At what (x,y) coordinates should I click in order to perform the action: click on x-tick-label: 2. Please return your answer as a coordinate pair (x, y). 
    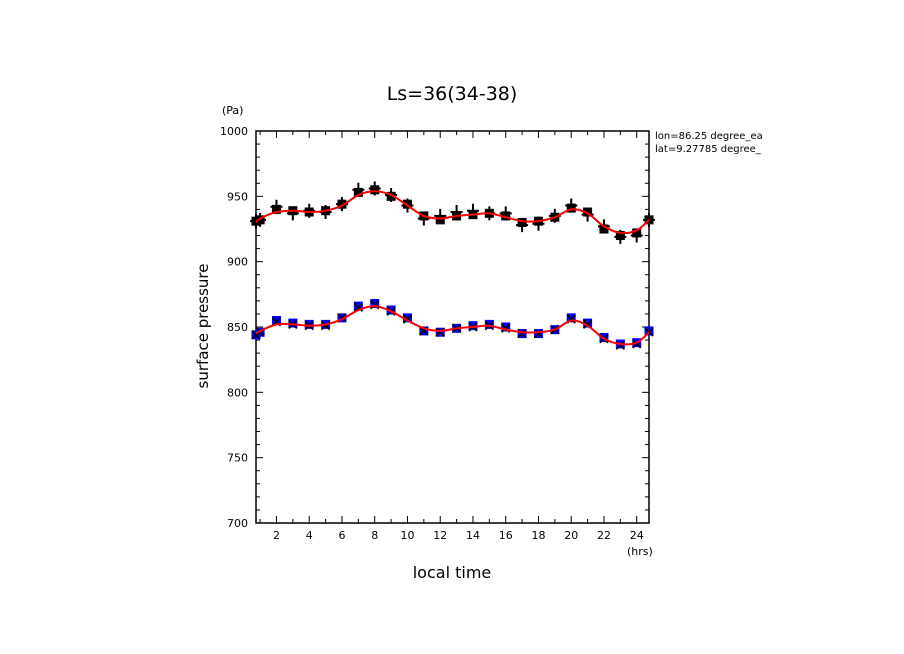
    Looking at the image, I should click on (276, 535).